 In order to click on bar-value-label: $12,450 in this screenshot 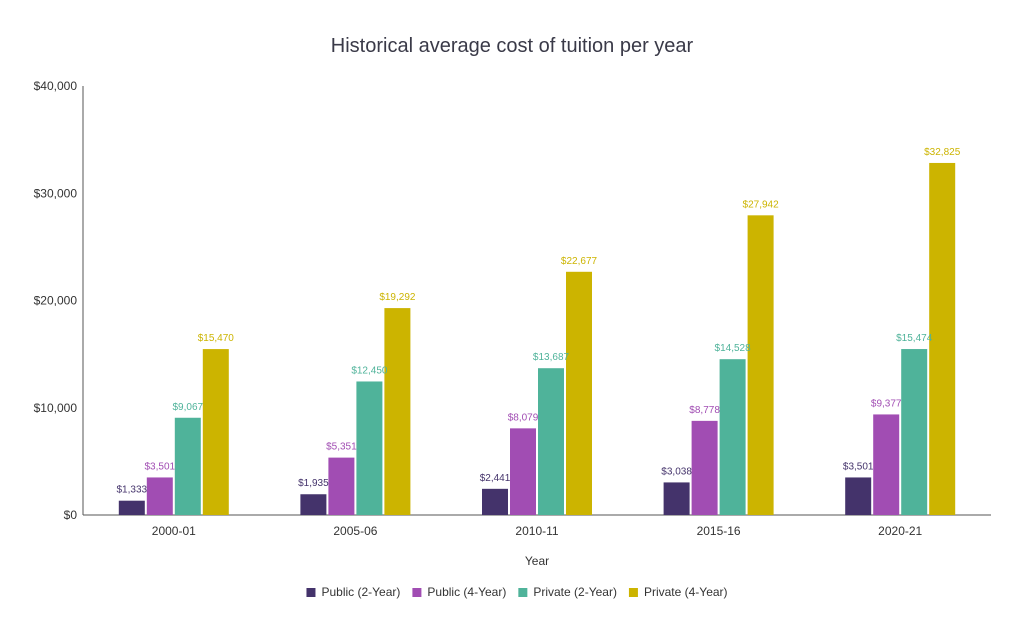, I will do `click(369, 370)`.